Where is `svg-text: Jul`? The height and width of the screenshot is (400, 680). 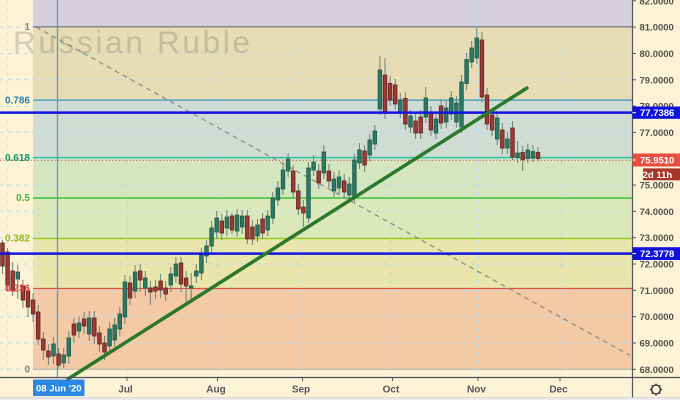
svg-text: Jul is located at coordinates (125, 390).